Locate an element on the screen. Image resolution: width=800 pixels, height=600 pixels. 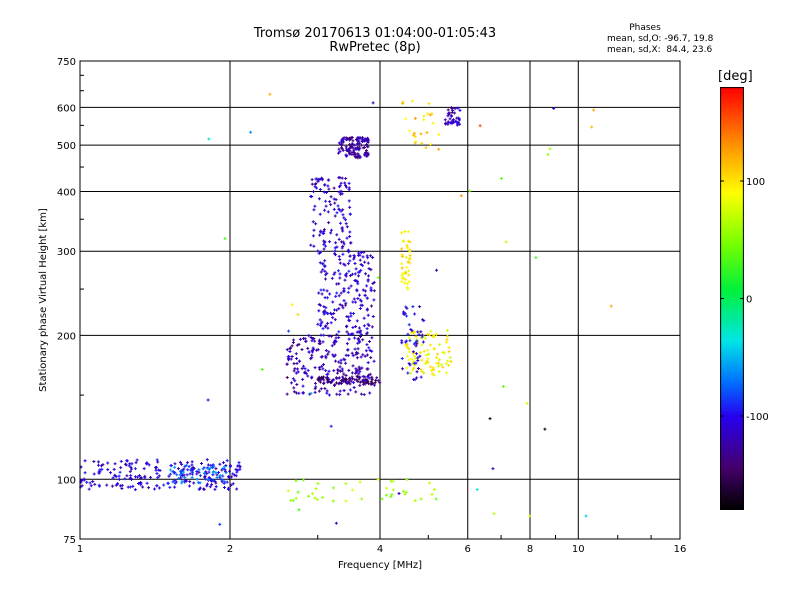
x-tick-label: 6 is located at coordinates (468, 549).